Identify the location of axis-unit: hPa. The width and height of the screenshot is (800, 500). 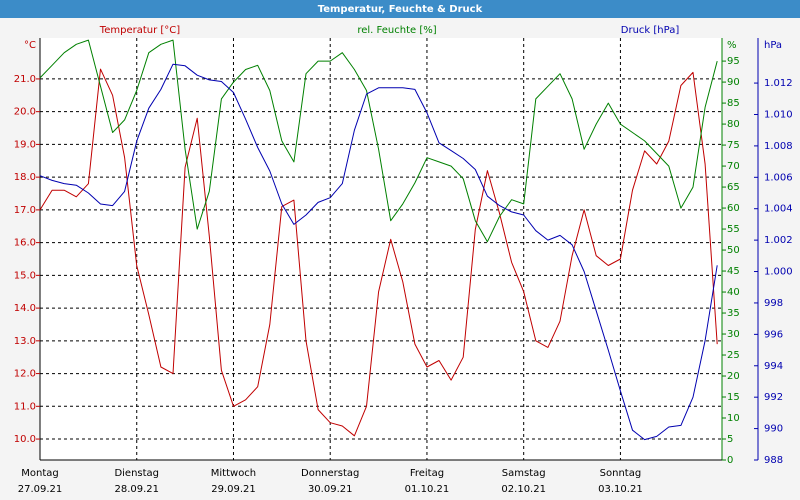
(773, 45).